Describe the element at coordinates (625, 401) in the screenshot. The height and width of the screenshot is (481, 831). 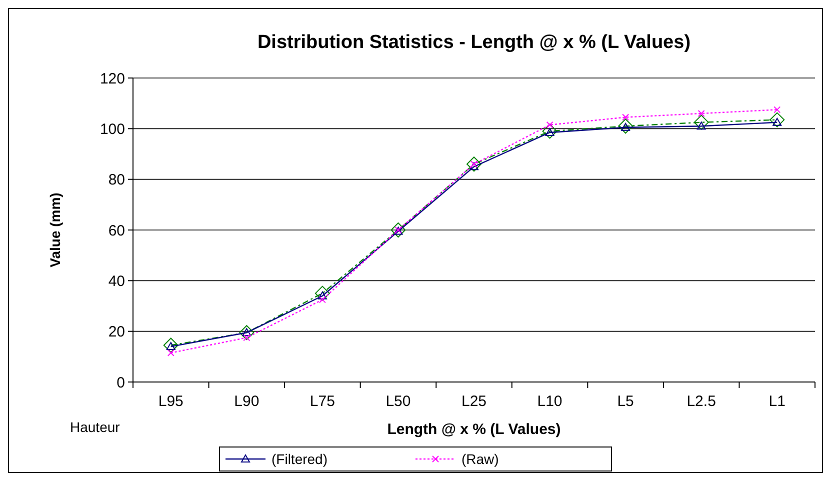
I see `x-tick-label: L5` at that location.